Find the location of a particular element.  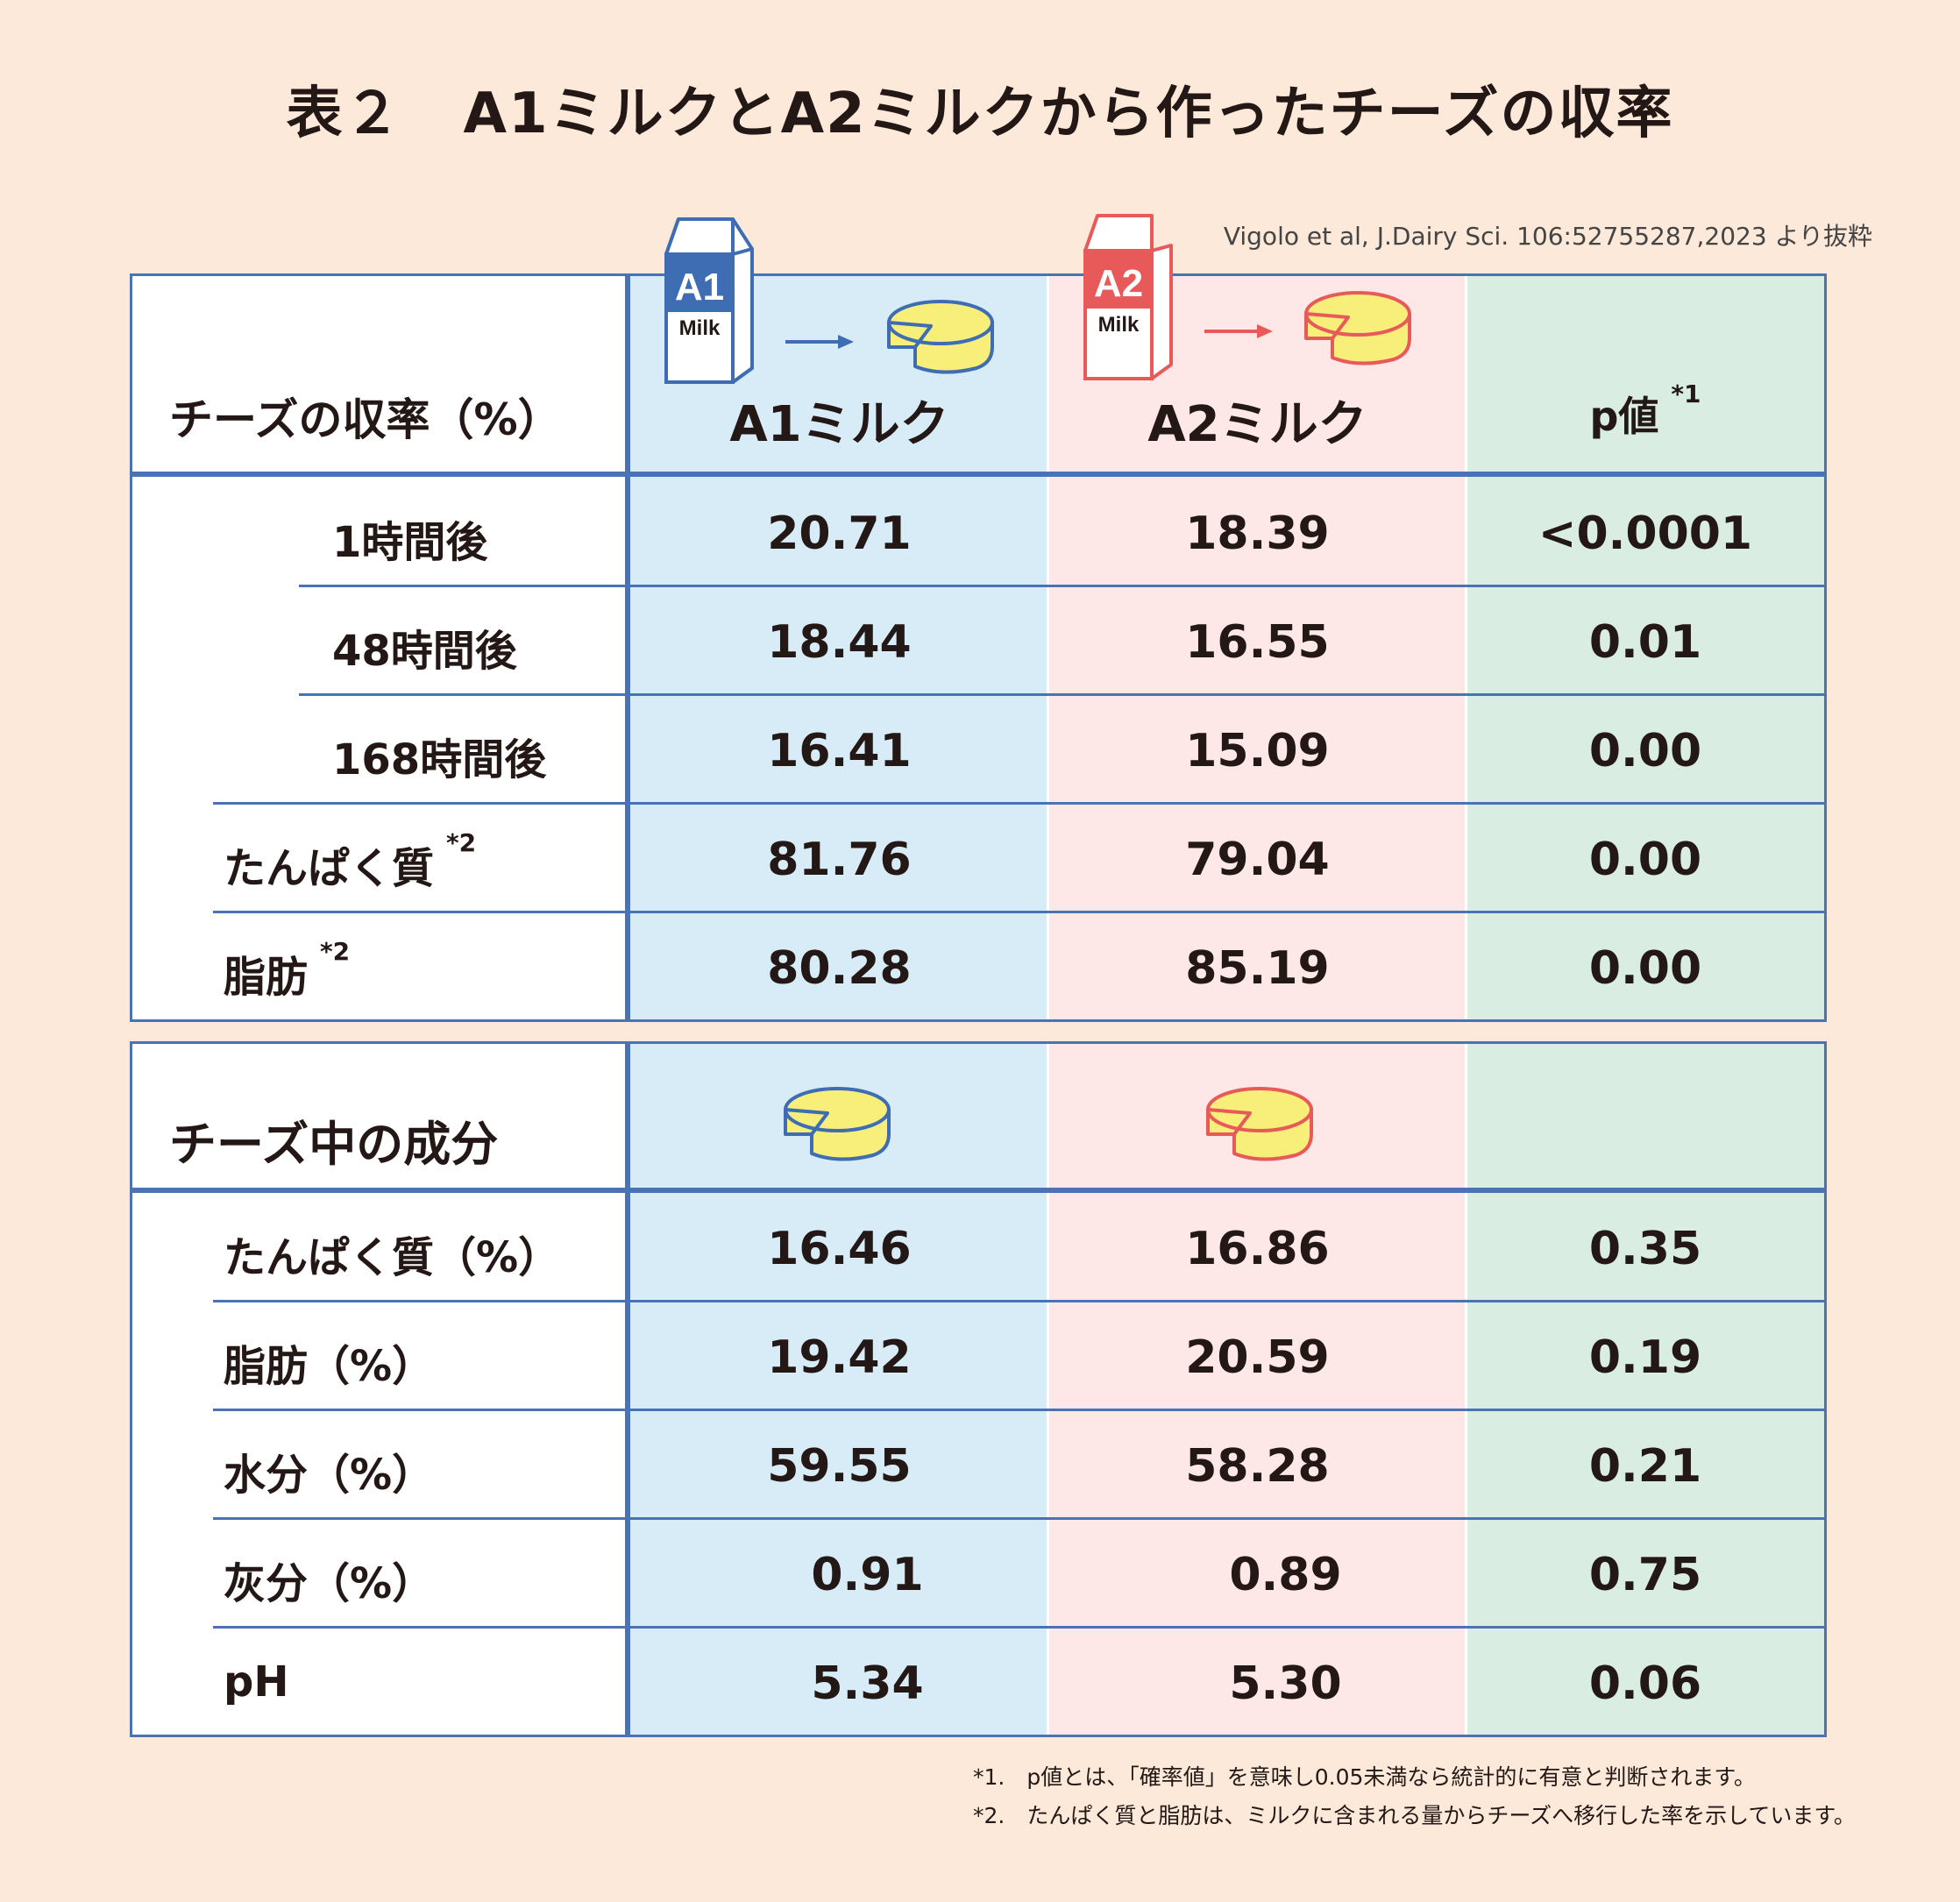

a2-column-bg is located at coordinates (1257, 647).